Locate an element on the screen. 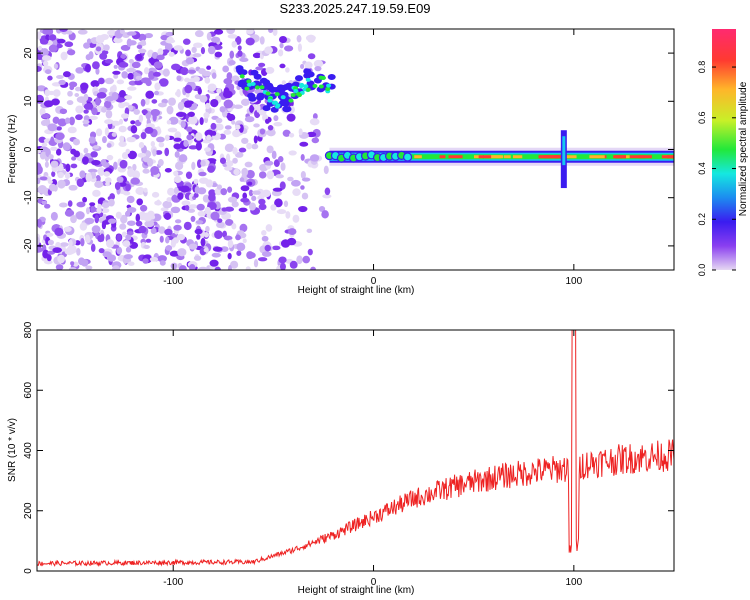 The image size is (750, 600). x-tick-label: 100 is located at coordinates (573, 582).